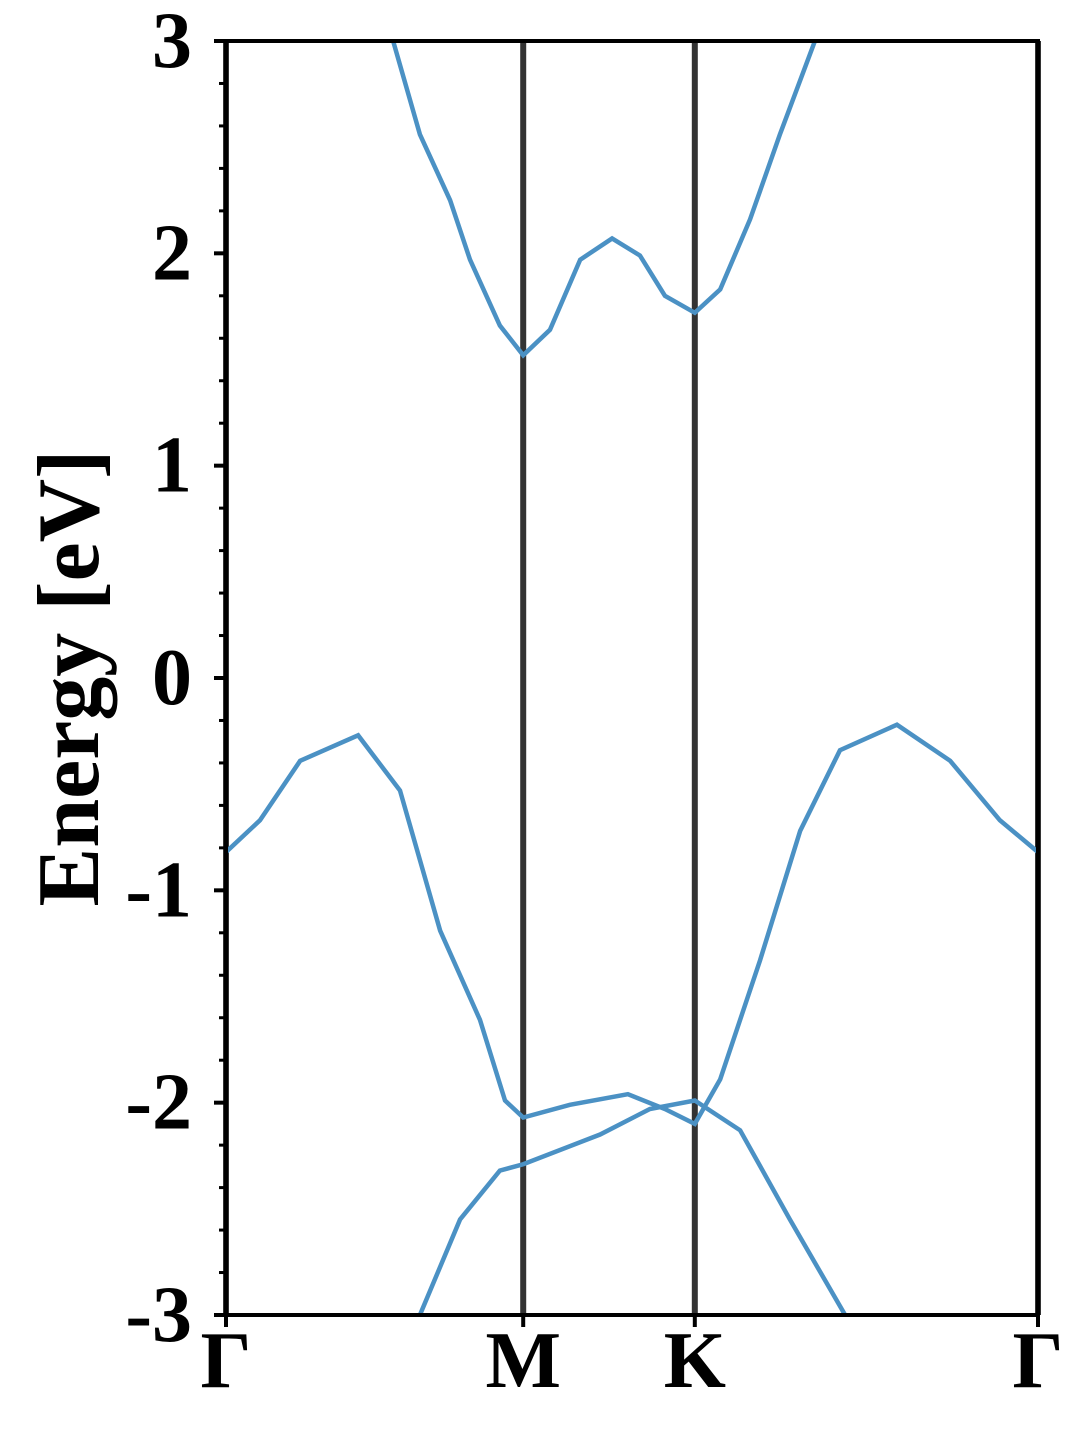 This screenshot has height=1440, width=1080. What do you see at coordinates (172, 253) in the screenshot?
I see `y-tick-label: 2` at bounding box center [172, 253].